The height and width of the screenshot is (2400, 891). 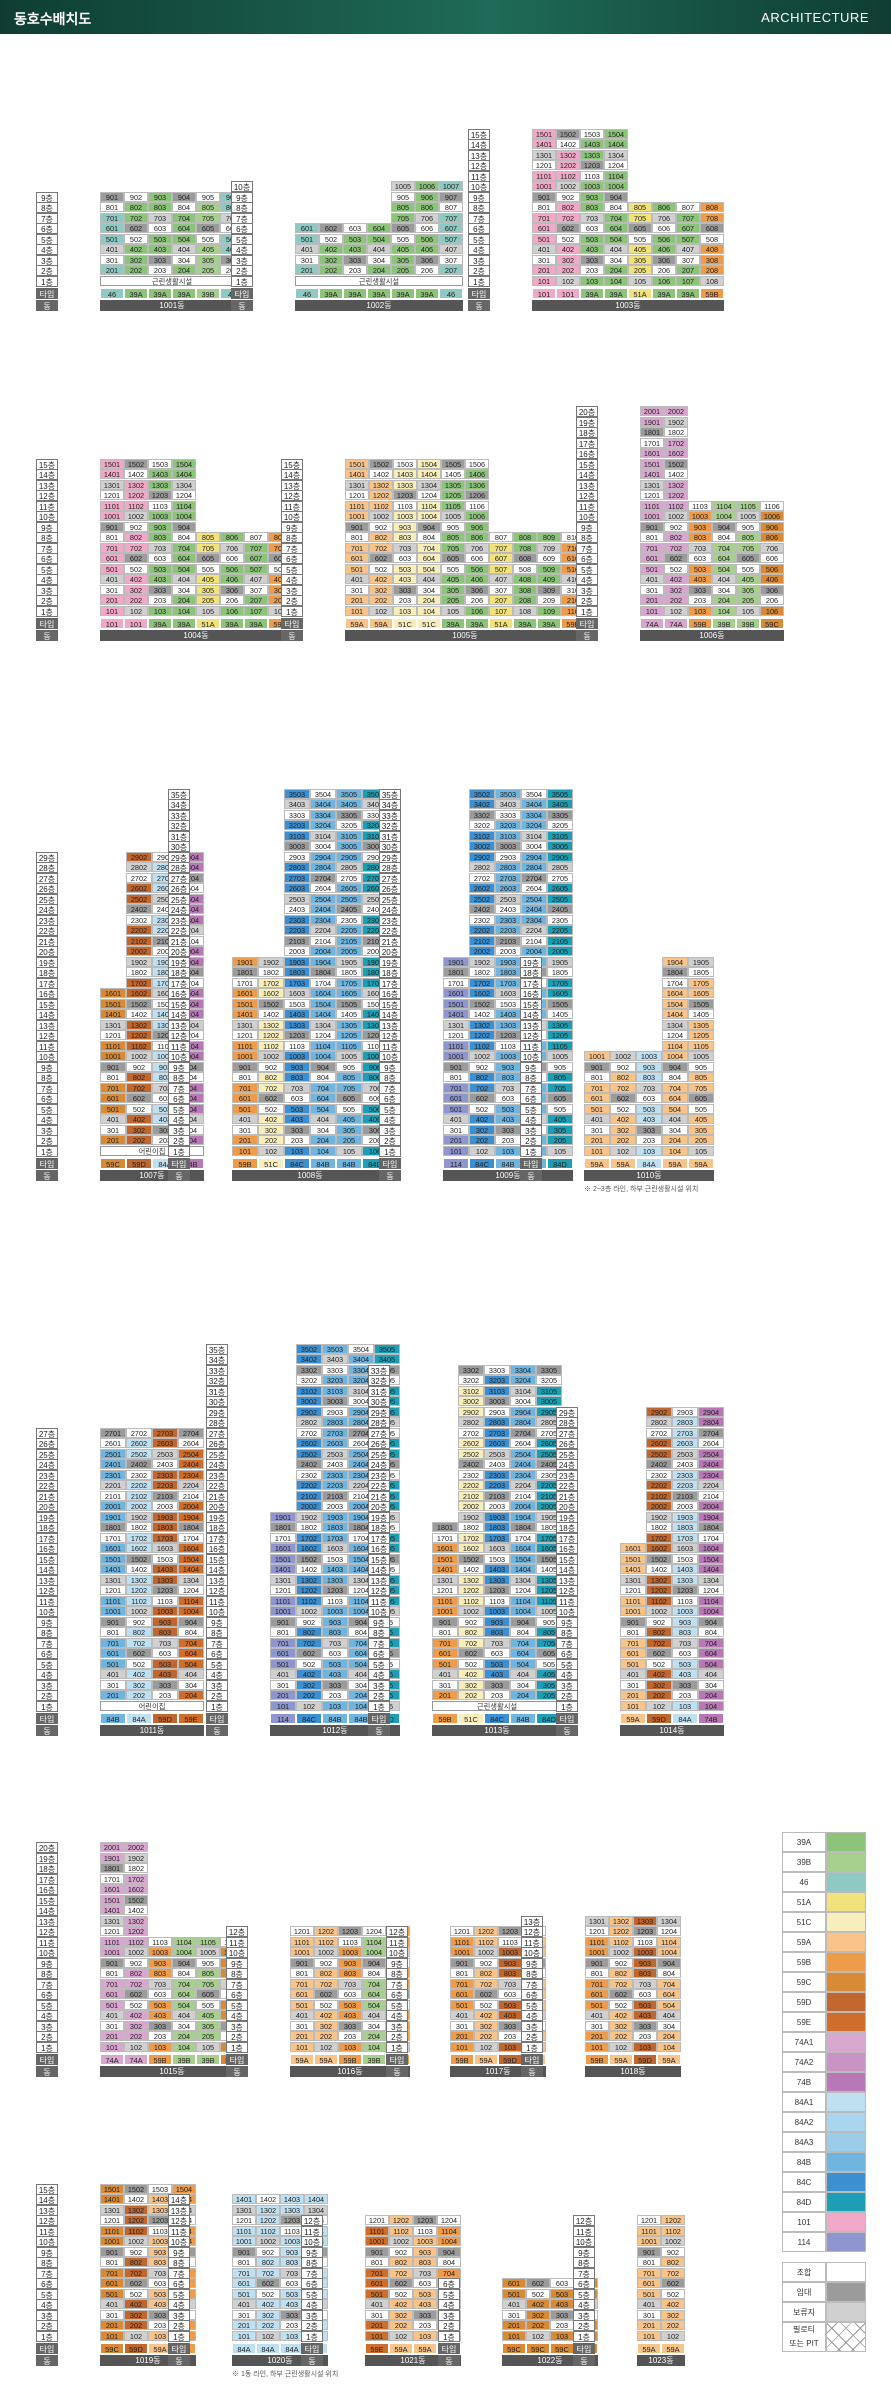 I want to click on unit-cell: 202, so click(x=309, y=1695).